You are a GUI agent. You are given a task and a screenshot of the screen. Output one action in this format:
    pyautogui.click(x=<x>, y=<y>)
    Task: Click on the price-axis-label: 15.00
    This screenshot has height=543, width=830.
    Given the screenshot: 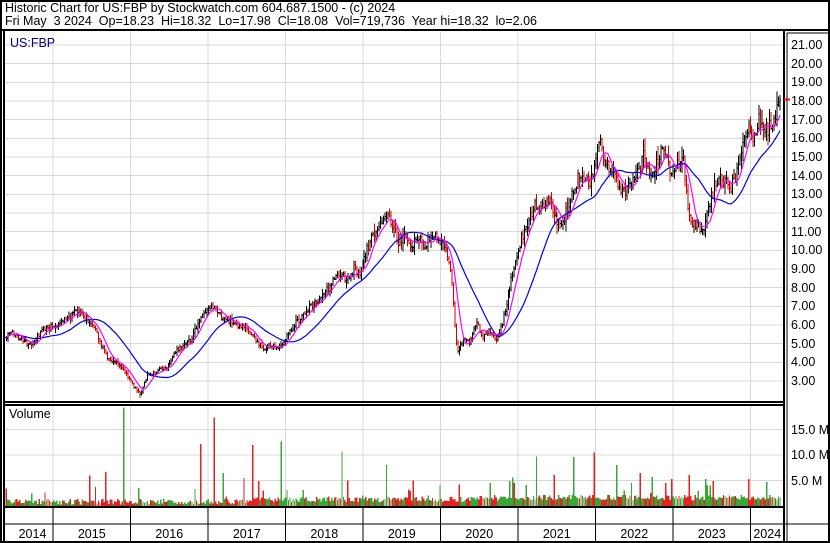 What is the action you would take?
    pyautogui.click(x=807, y=157)
    